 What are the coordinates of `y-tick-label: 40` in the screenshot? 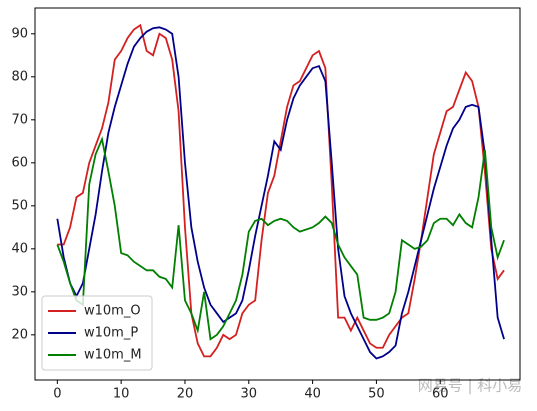 It's located at (19, 248).